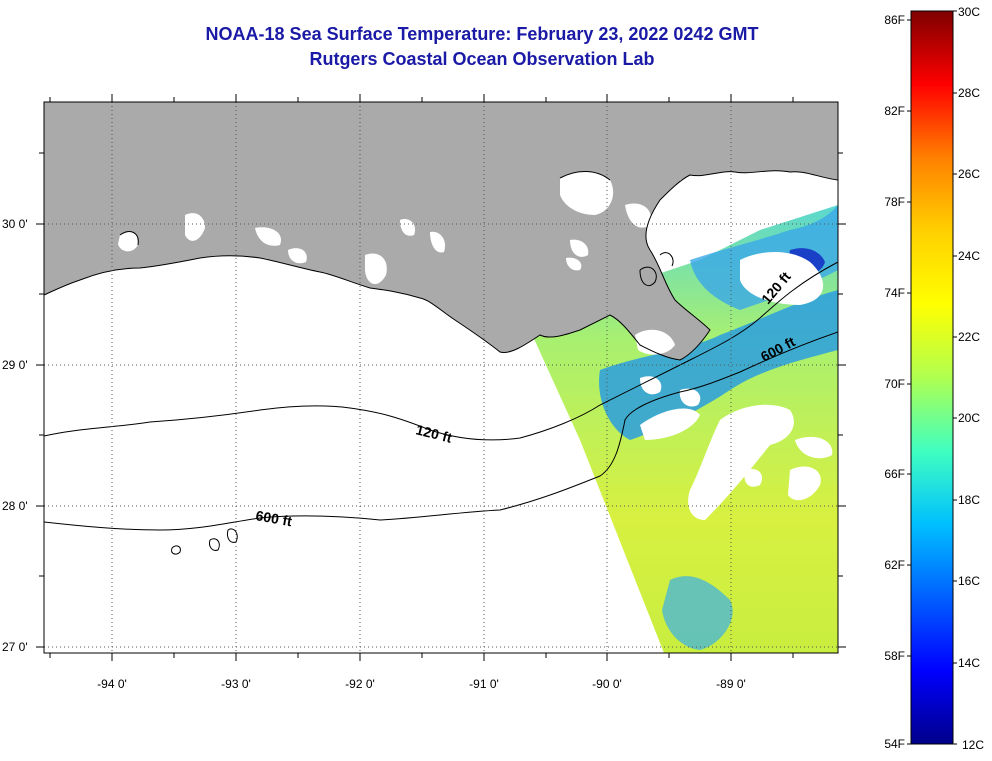 This screenshot has width=992, height=761. What do you see at coordinates (894, 111) in the screenshot?
I see `colorbar-label-f: 82F` at bounding box center [894, 111].